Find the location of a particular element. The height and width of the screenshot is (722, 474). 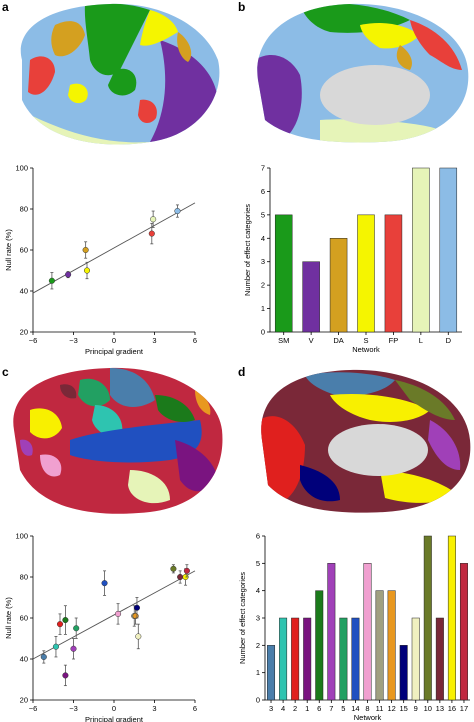

x-tick-label: DA is located at coordinates (338, 340).